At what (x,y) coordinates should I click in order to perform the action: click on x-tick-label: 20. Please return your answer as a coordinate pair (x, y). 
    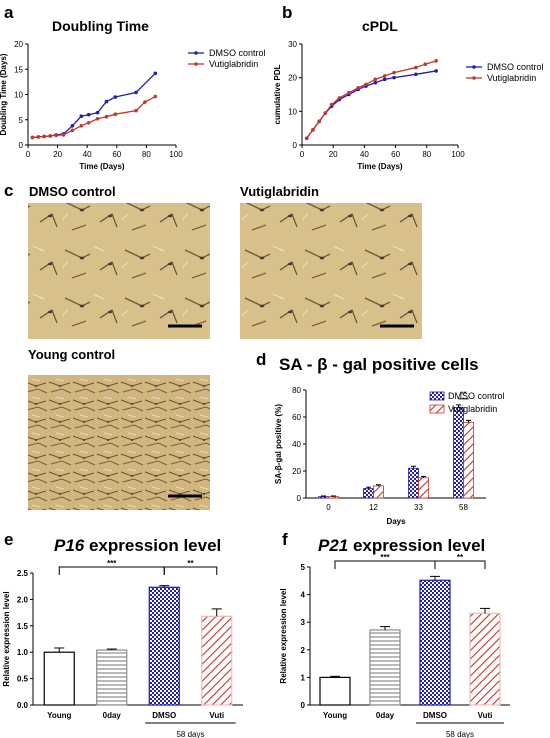
    Looking at the image, I should click on (333, 154).